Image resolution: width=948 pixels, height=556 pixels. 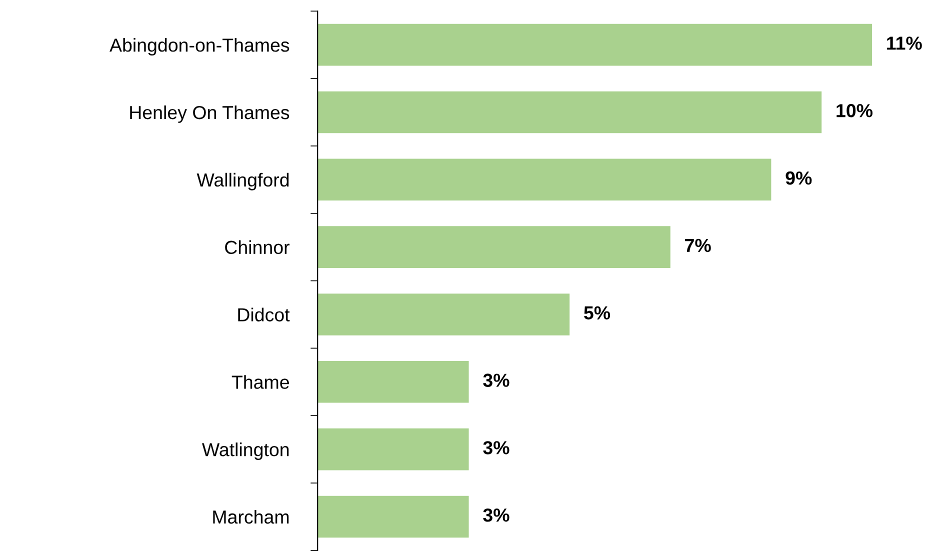 I want to click on data-label: 5%, so click(x=597, y=313).